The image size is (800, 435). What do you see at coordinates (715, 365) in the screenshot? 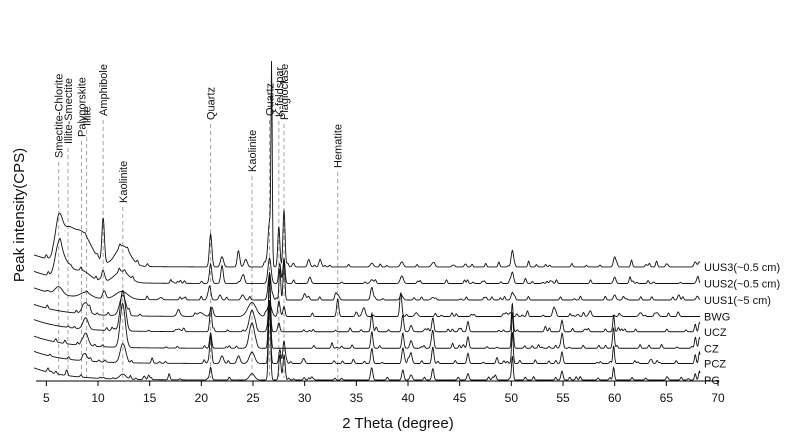
I see `sample-label: PCZ` at bounding box center [715, 365].